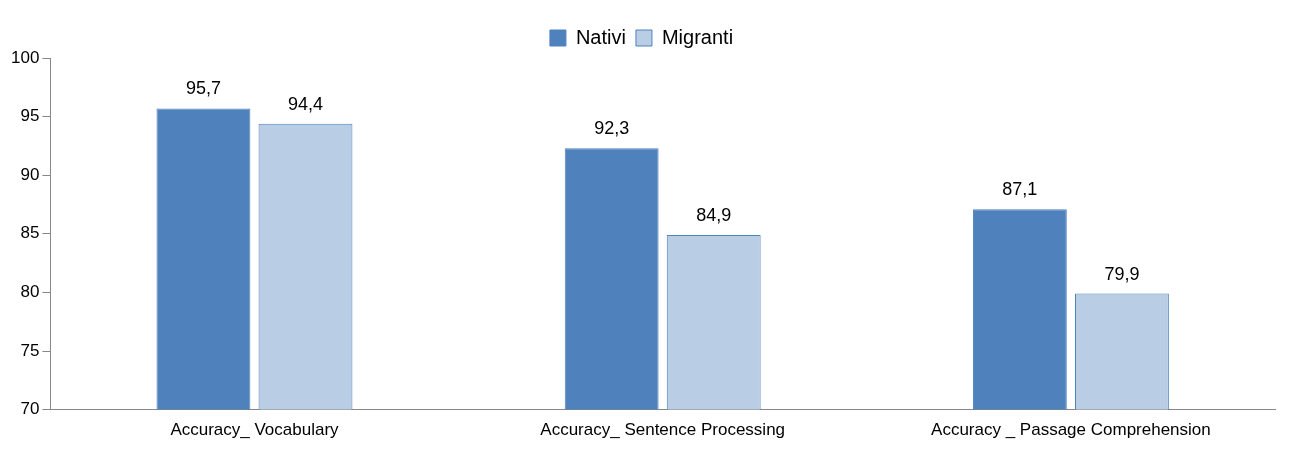  Describe the element at coordinates (30, 350) in the screenshot. I see `y-tick-label: 75` at that location.